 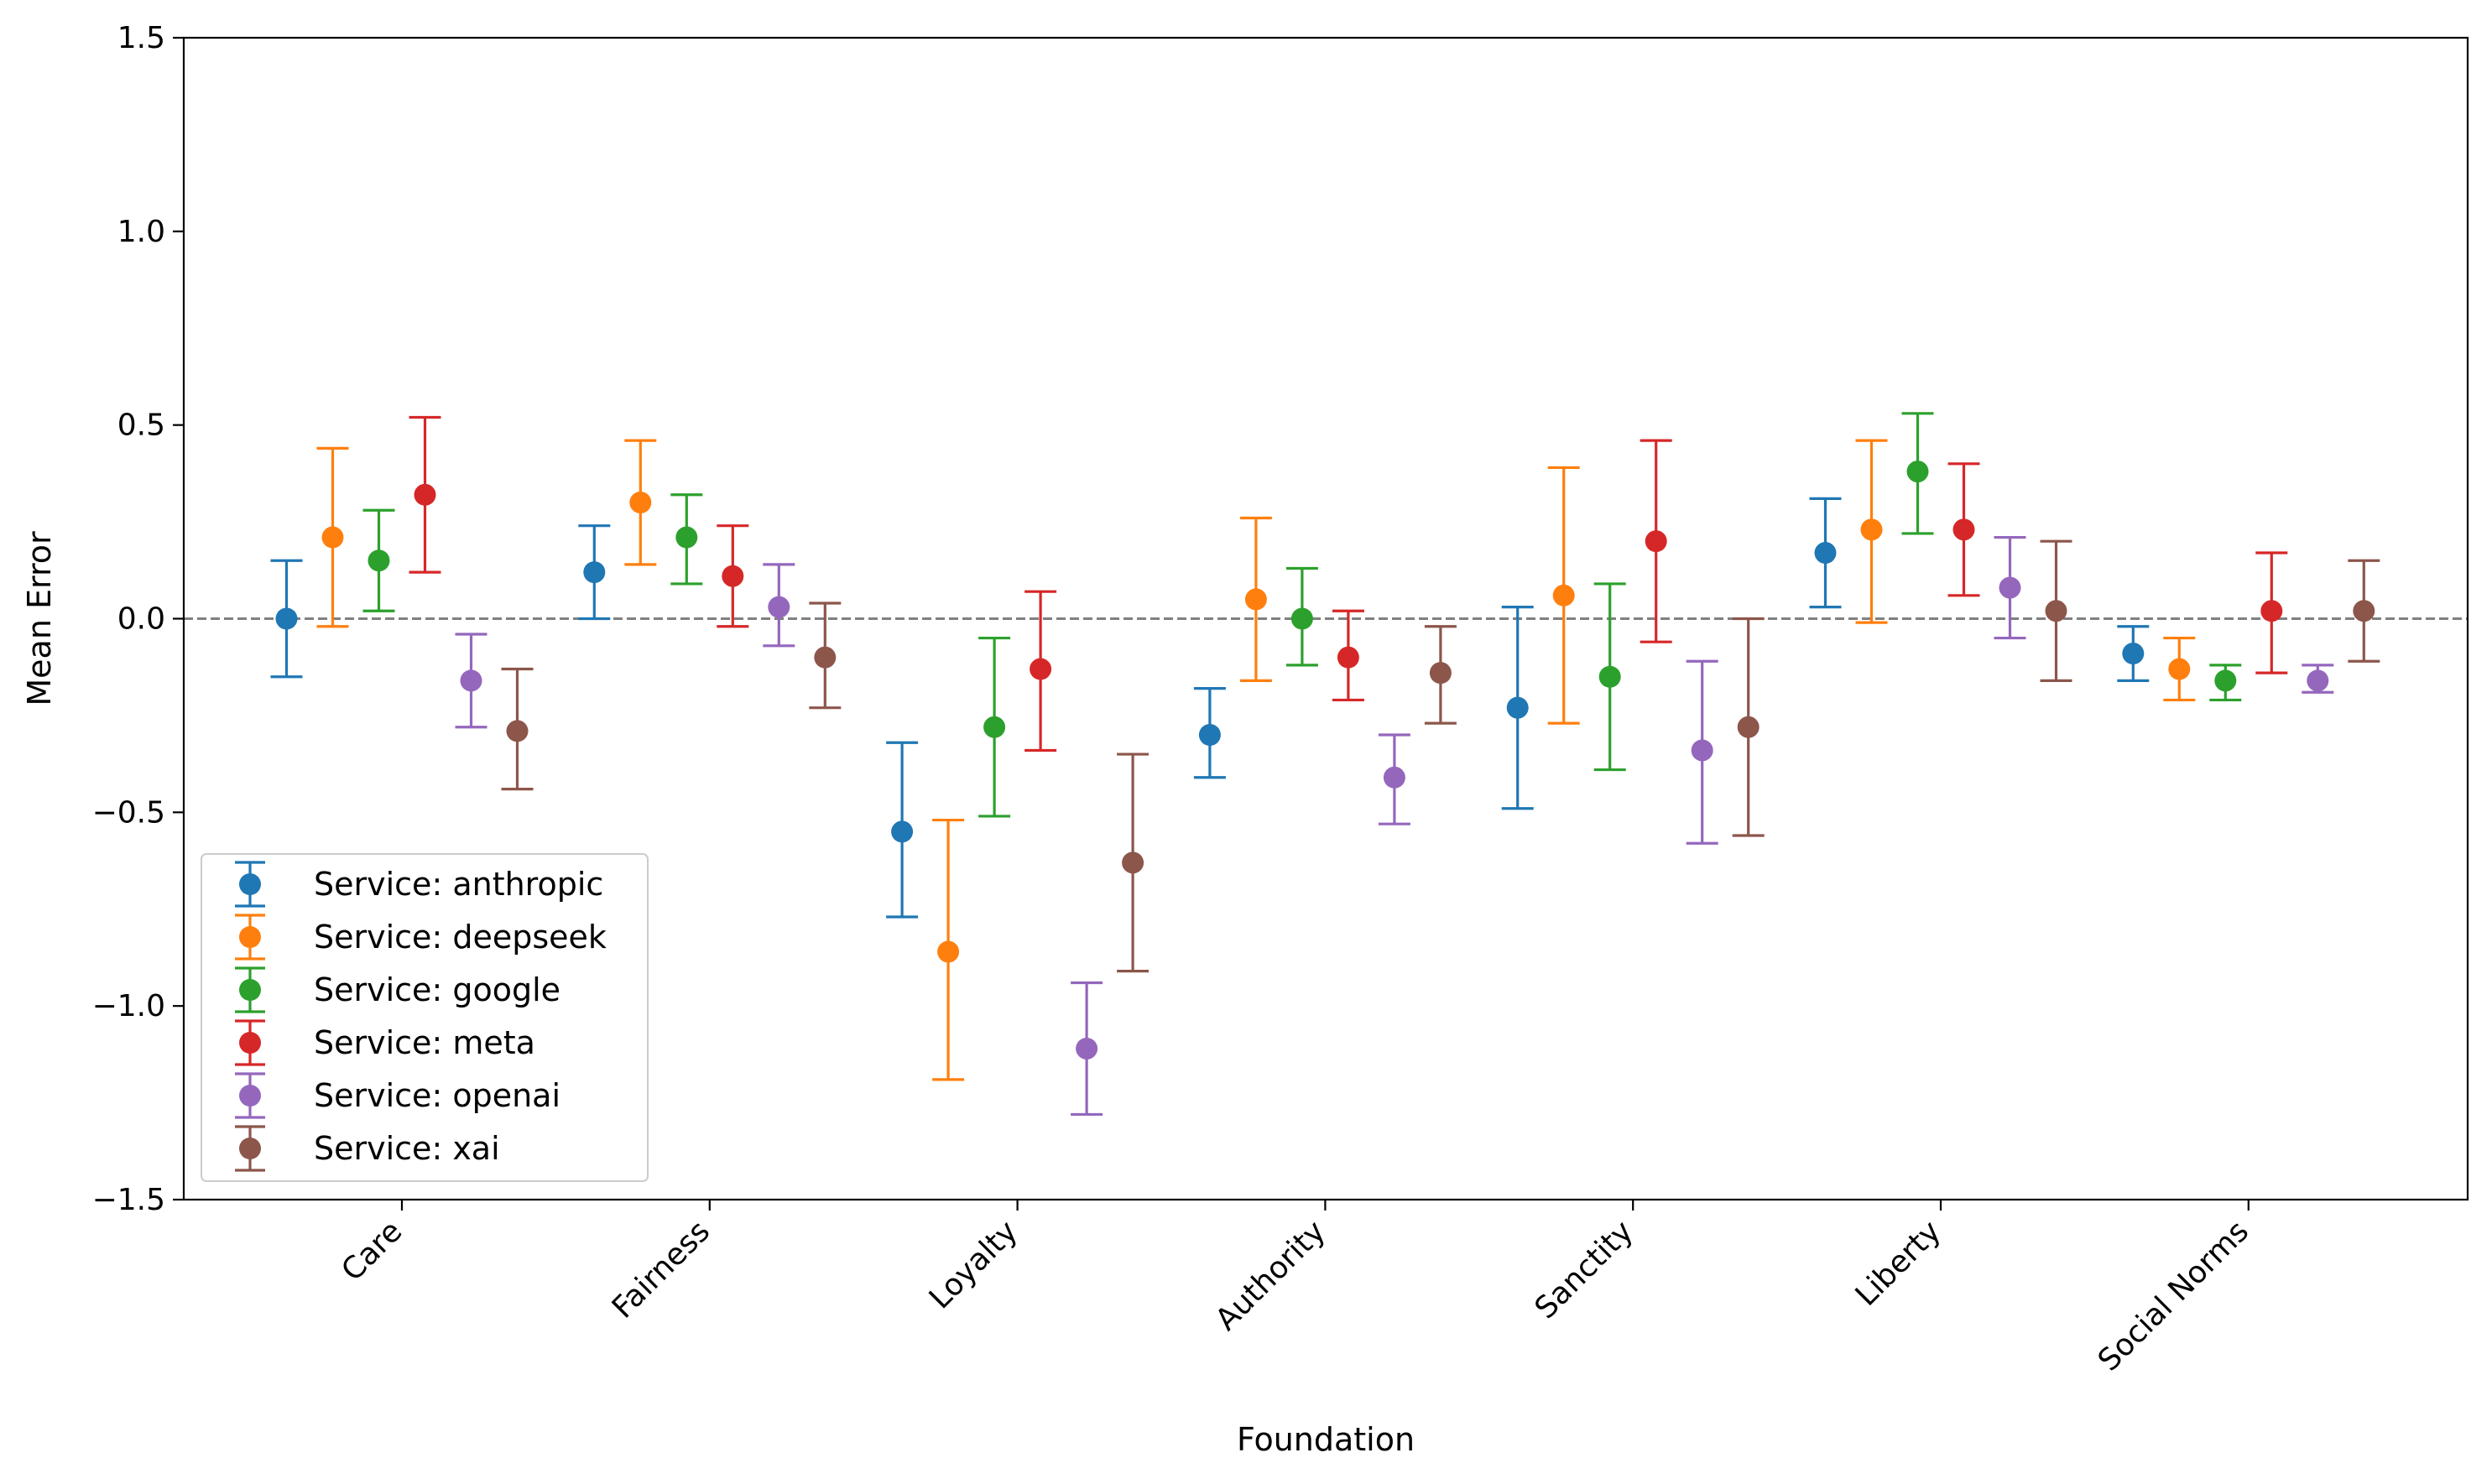 What do you see at coordinates (437, 989) in the screenshot?
I see `legend-label: Service: google` at bounding box center [437, 989].